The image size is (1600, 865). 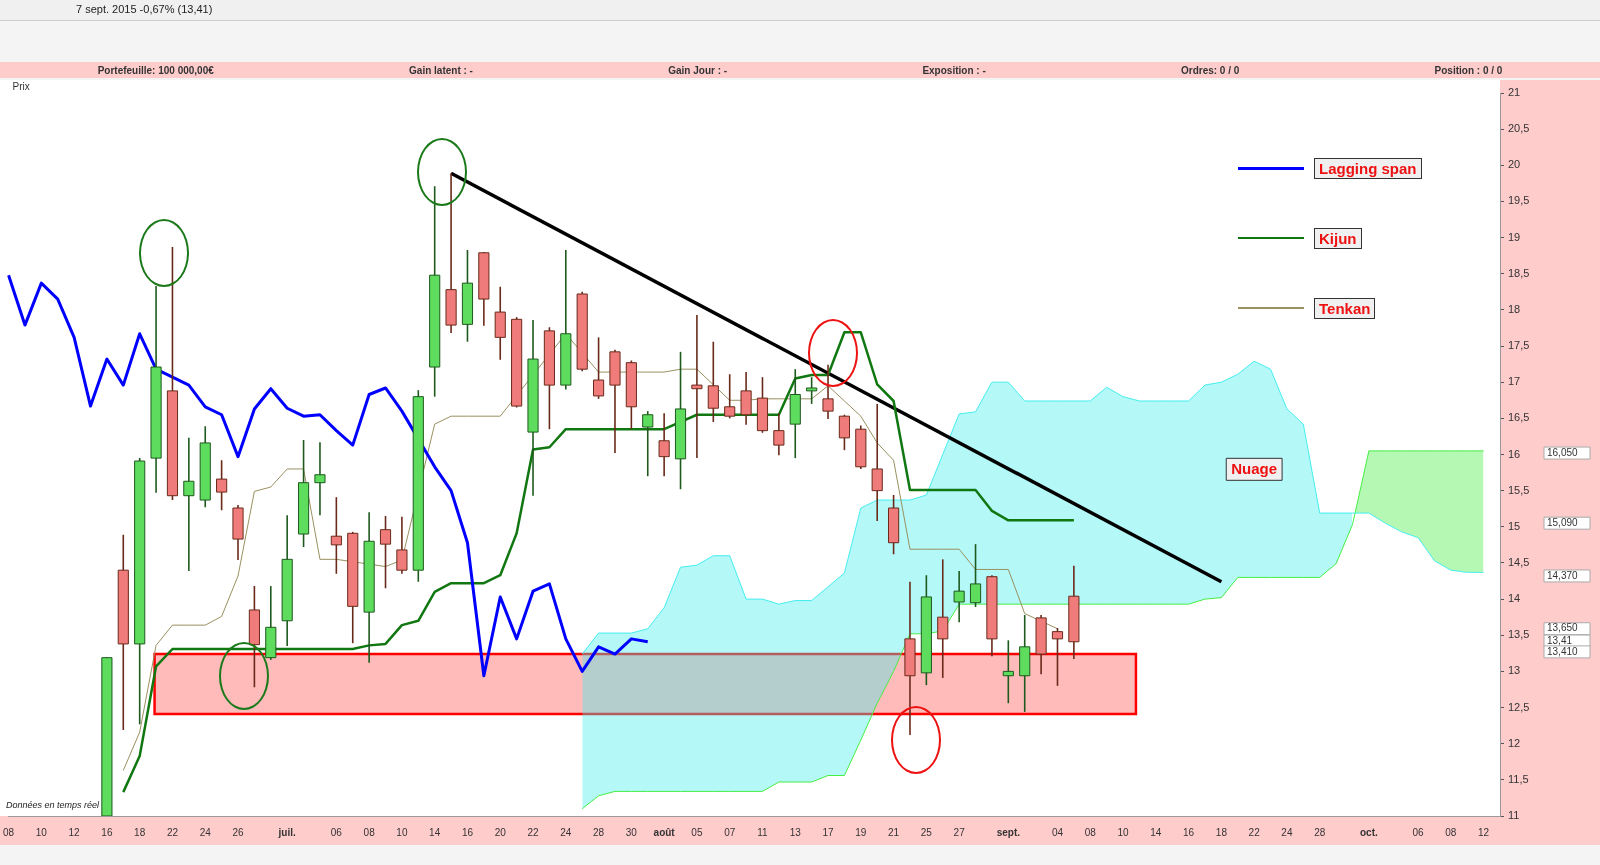 What do you see at coordinates (1338, 238) in the screenshot?
I see `legend-label: Kijun` at bounding box center [1338, 238].